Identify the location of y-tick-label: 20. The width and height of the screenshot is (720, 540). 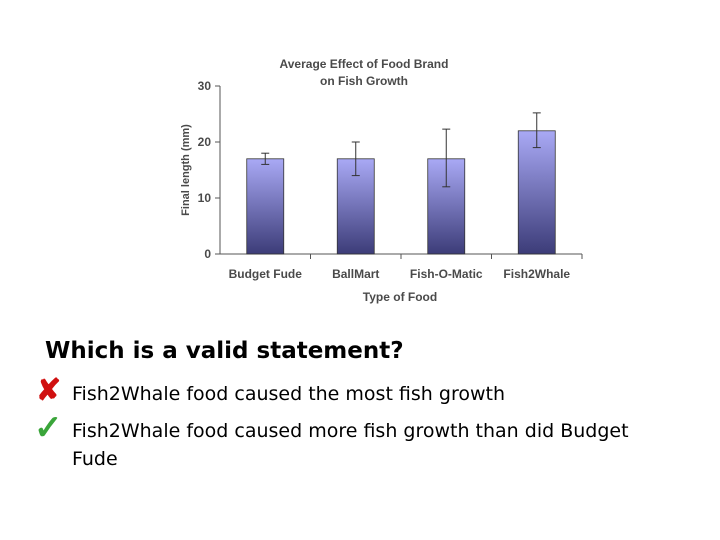
(205, 142).